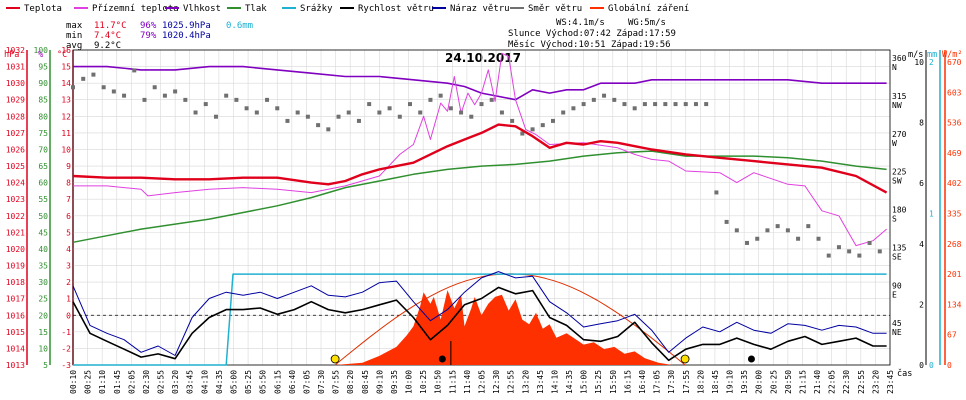 This screenshot has width=966, height=400. What do you see at coordinates (899, 247) in the screenshot?
I see `tick-dir: 135` at bounding box center [899, 247].